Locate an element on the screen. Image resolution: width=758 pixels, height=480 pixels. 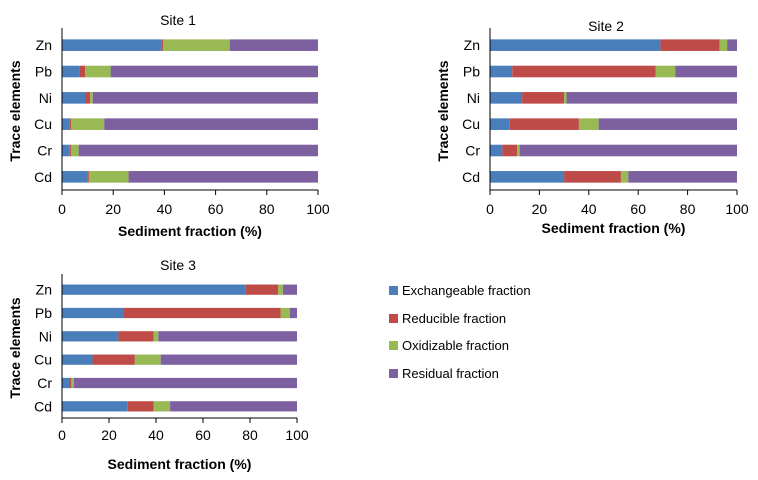
legend-label-2: Oxidizable fraction is located at coordinates (455, 345).